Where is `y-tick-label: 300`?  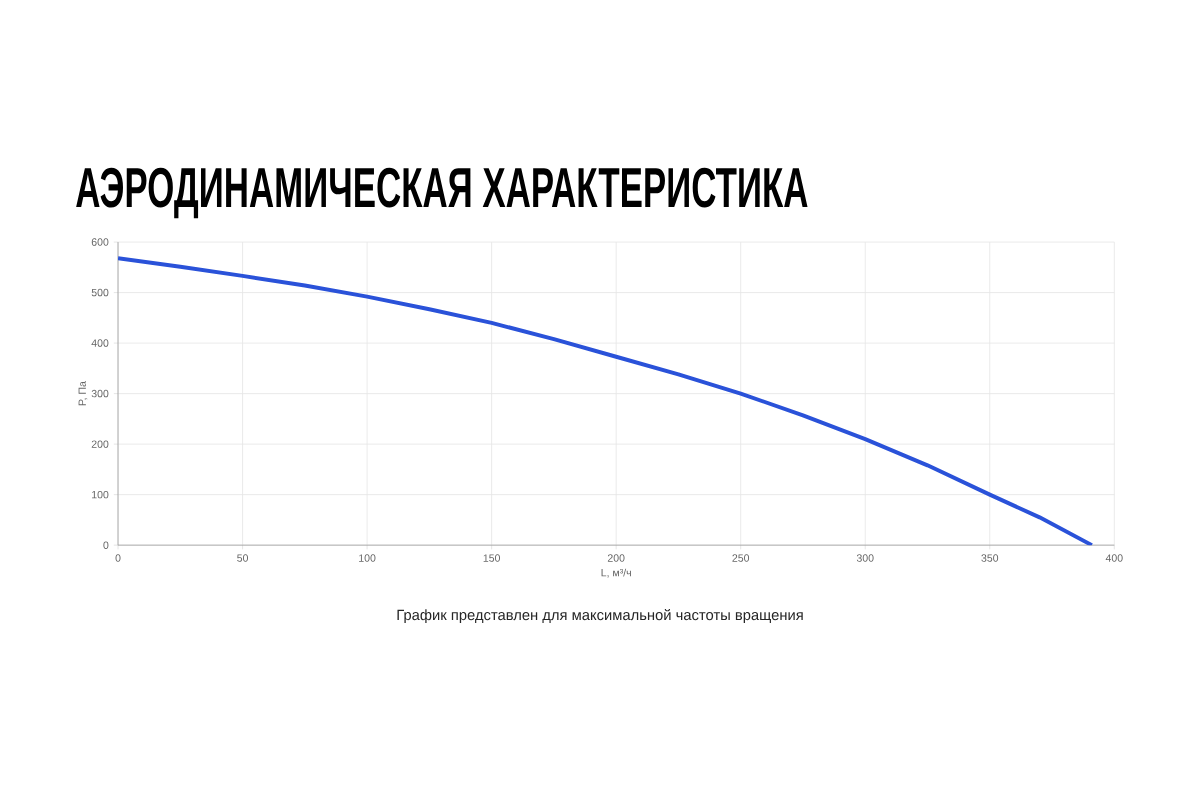 y-tick-label: 300 is located at coordinates (100, 393).